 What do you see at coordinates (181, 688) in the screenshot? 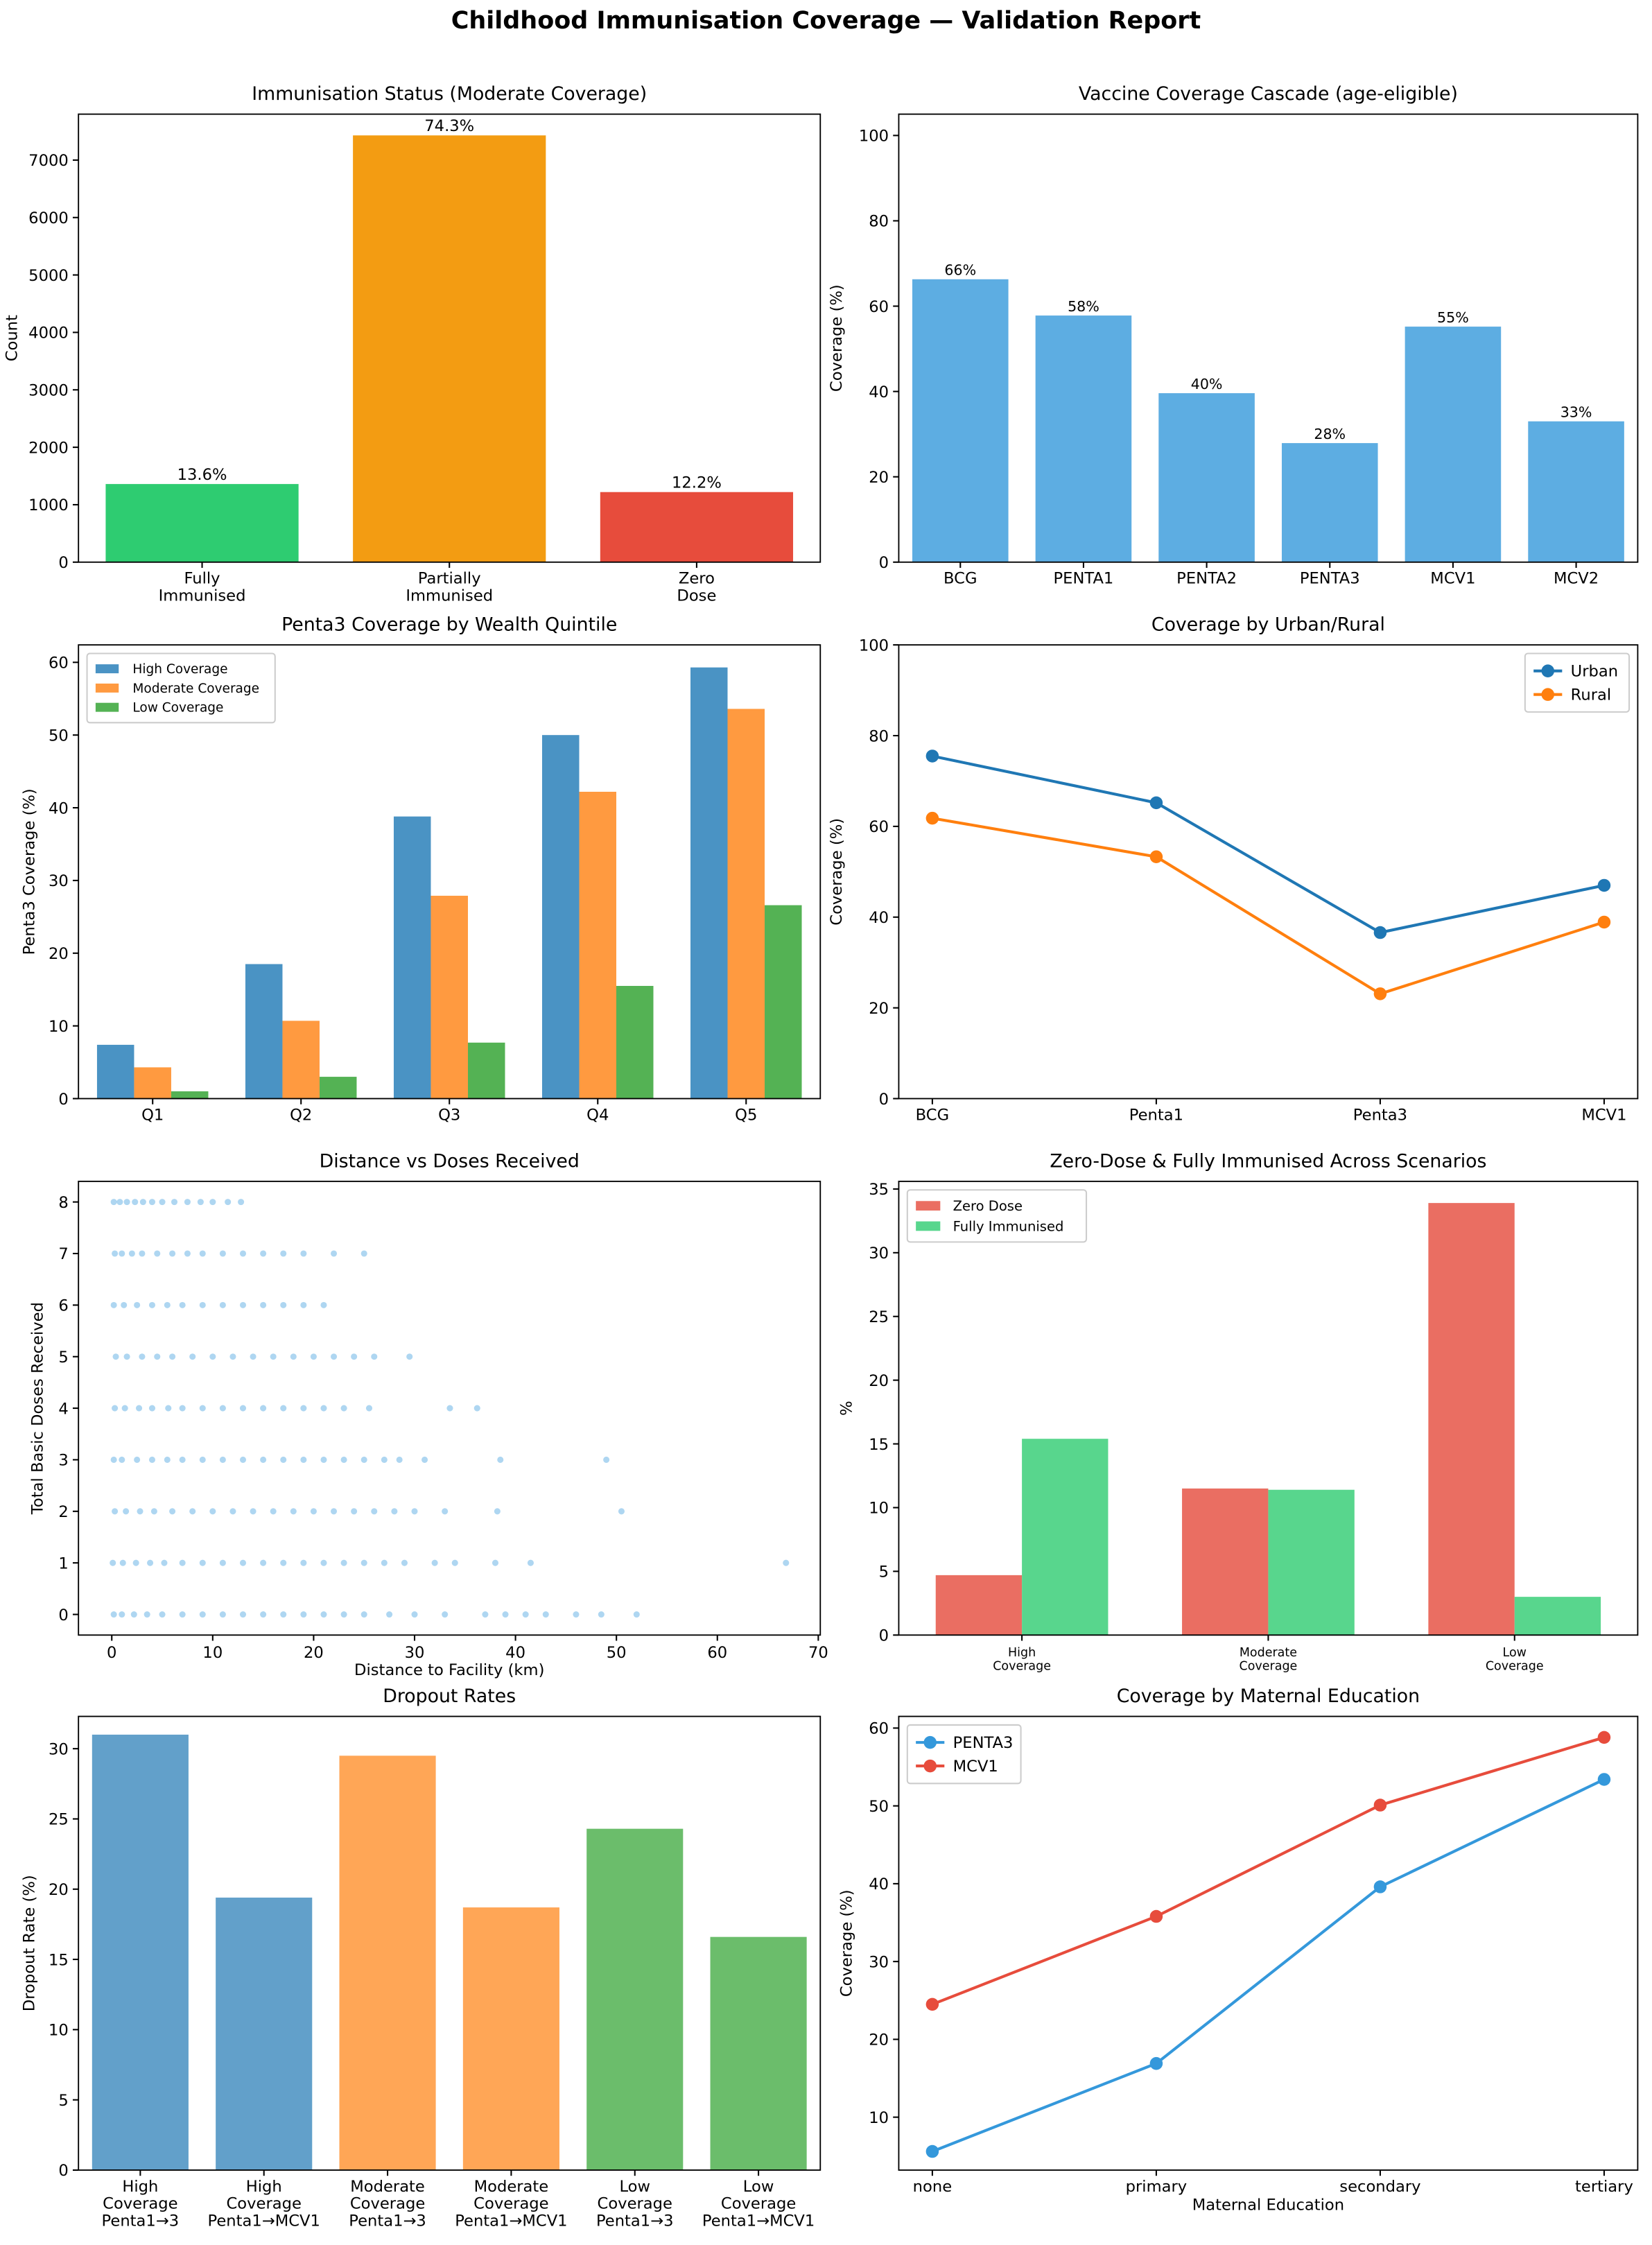
I see `legend-box` at bounding box center [181, 688].